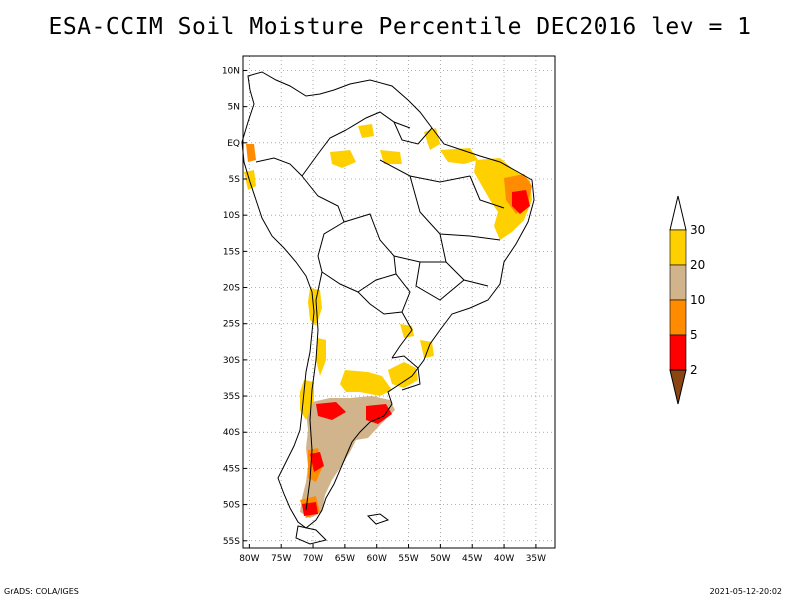 This screenshot has width=800, height=600. Describe the element at coordinates (281, 559) in the screenshot. I see `lon-tick-label: 75W` at that location.